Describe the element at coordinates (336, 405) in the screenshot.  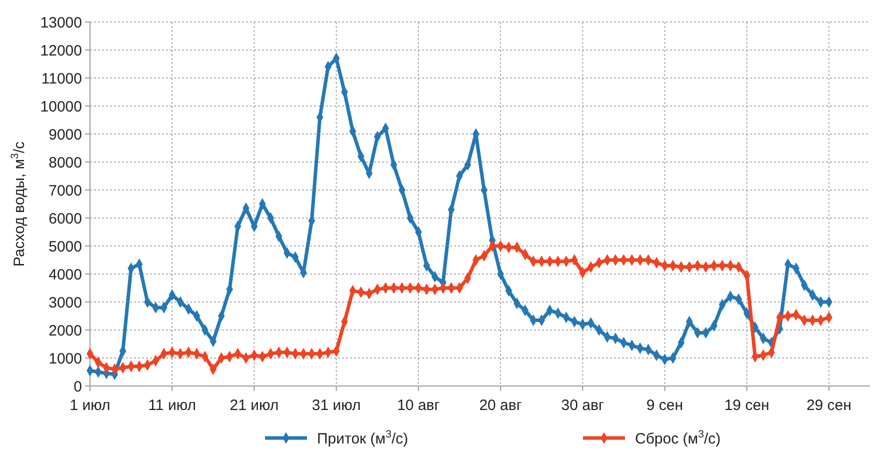
I see `x-tick-label: 31 июл` at that location.